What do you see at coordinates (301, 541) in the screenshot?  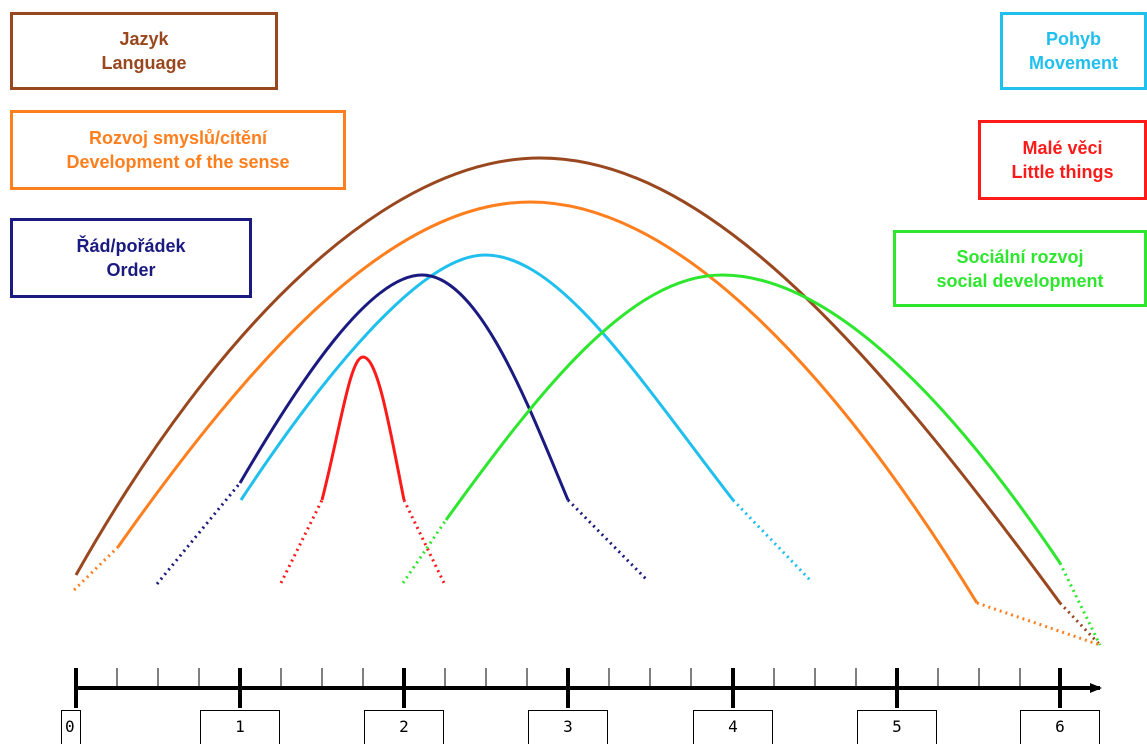 I see `curve-little-things-tail-start` at bounding box center [301, 541].